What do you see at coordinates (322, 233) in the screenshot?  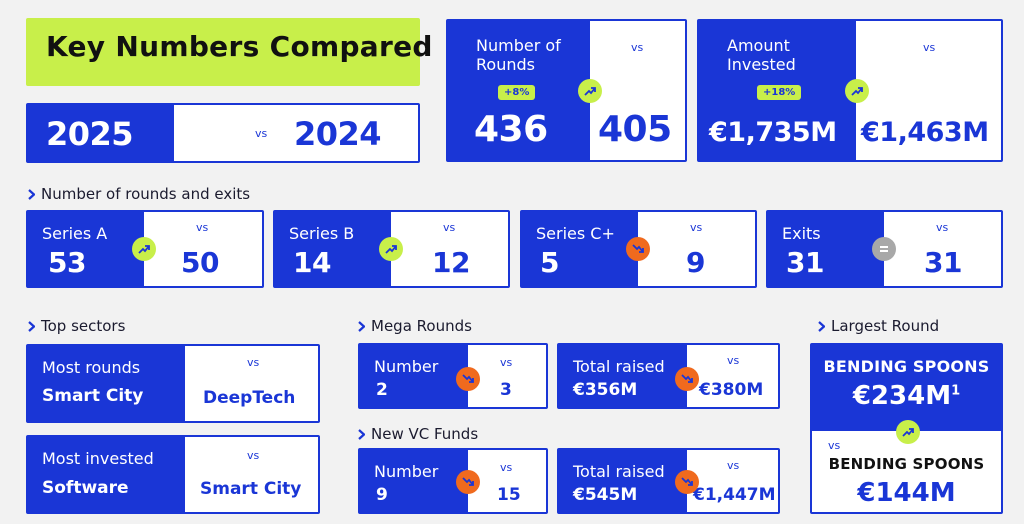 I see `series-b-label: Series B` at bounding box center [322, 233].